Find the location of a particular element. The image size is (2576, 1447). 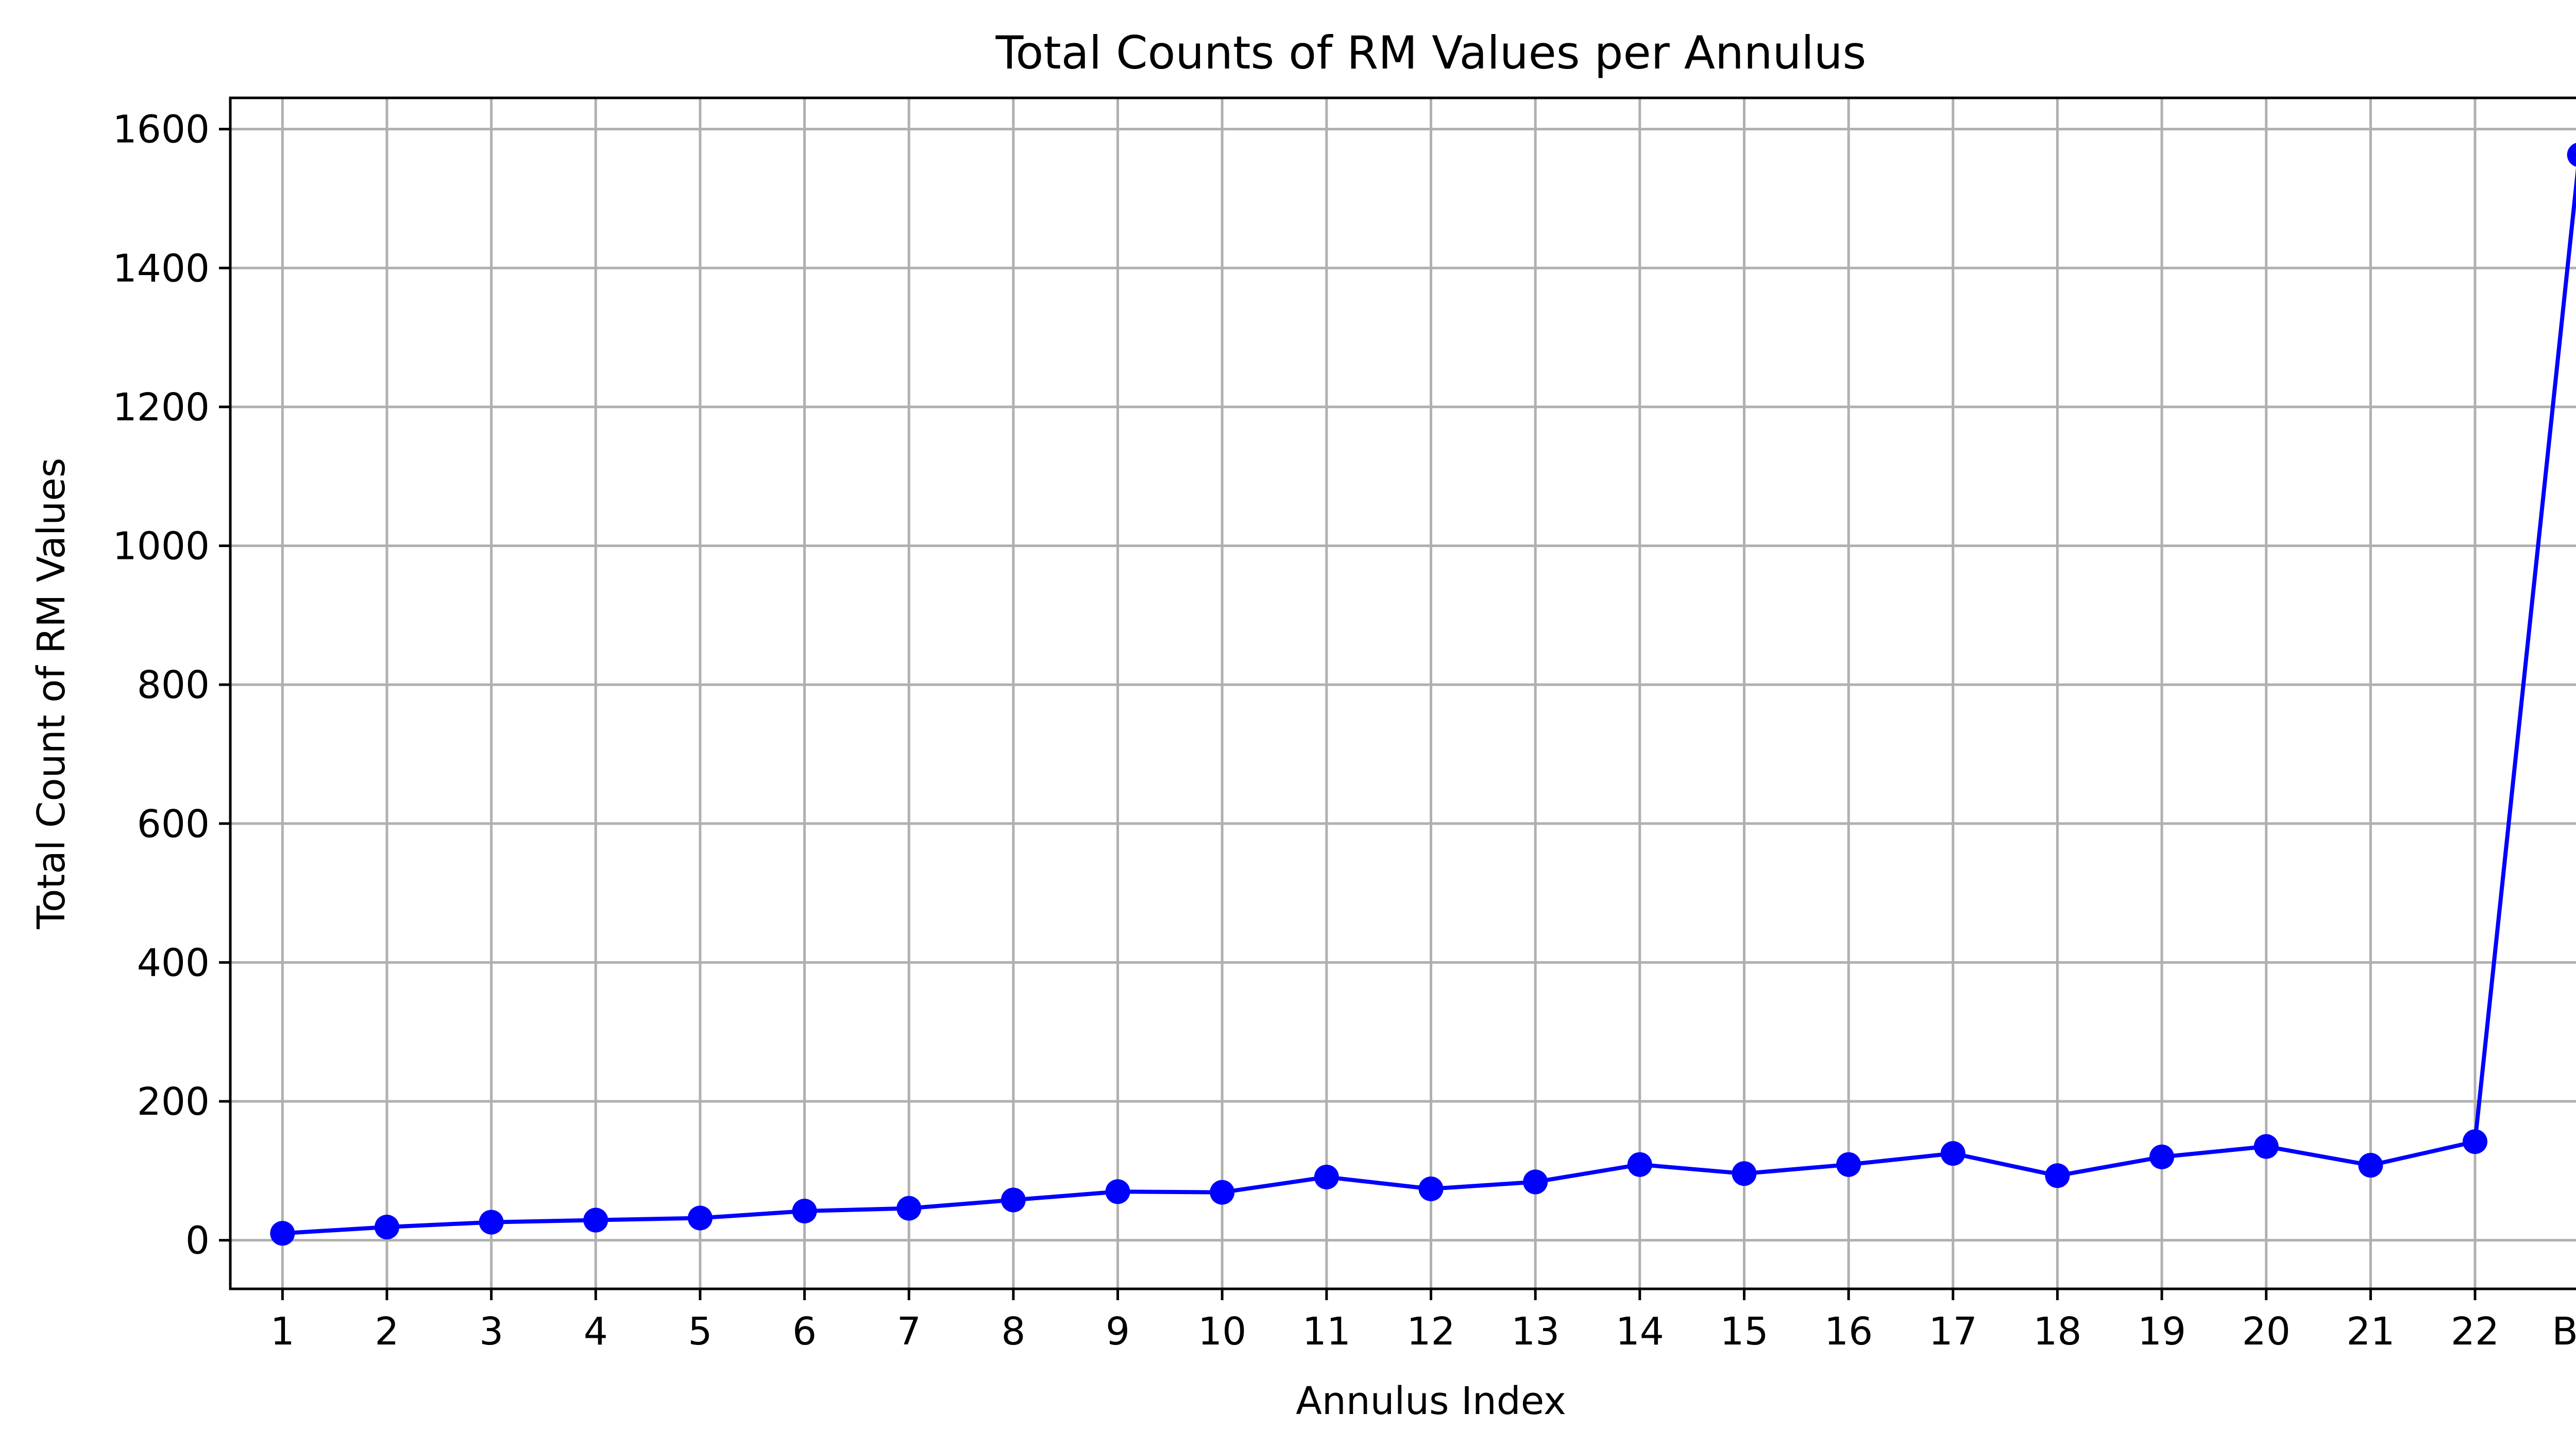

y-tick-label: 800 is located at coordinates (173, 685).